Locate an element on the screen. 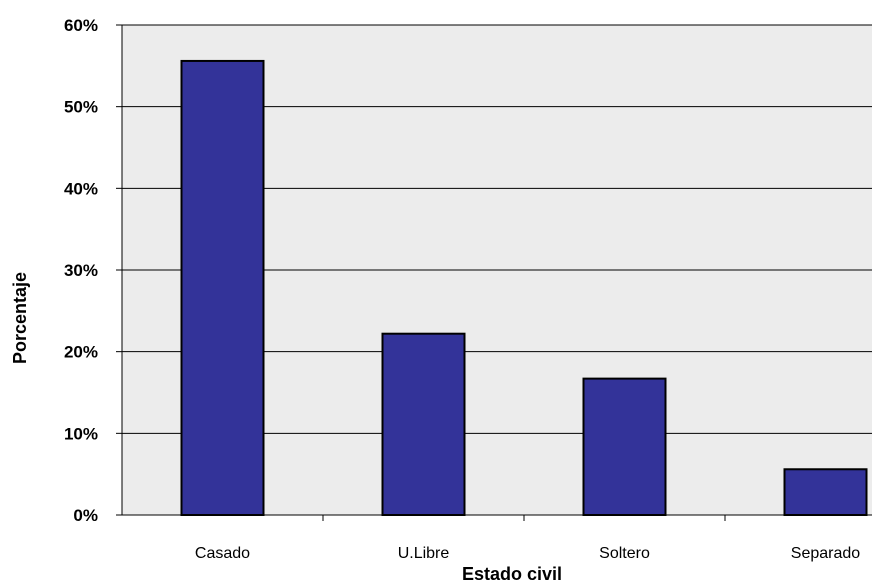 The height and width of the screenshot is (588, 872). bar-soltero is located at coordinates (624, 446).